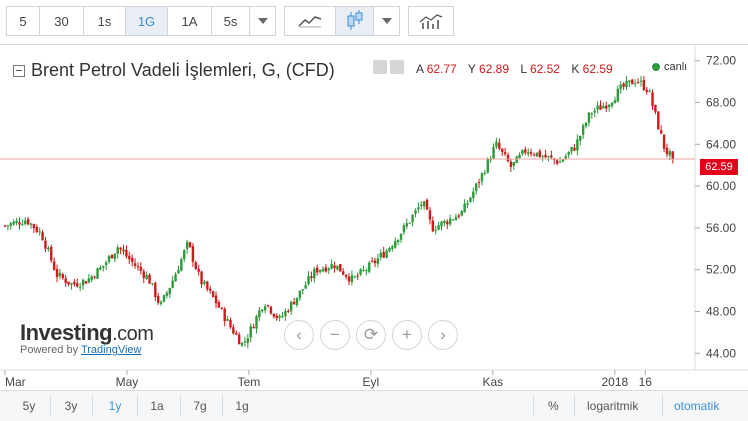 This screenshot has width=748, height=421. I want to click on range-3y-button: 3y, so click(71, 406).